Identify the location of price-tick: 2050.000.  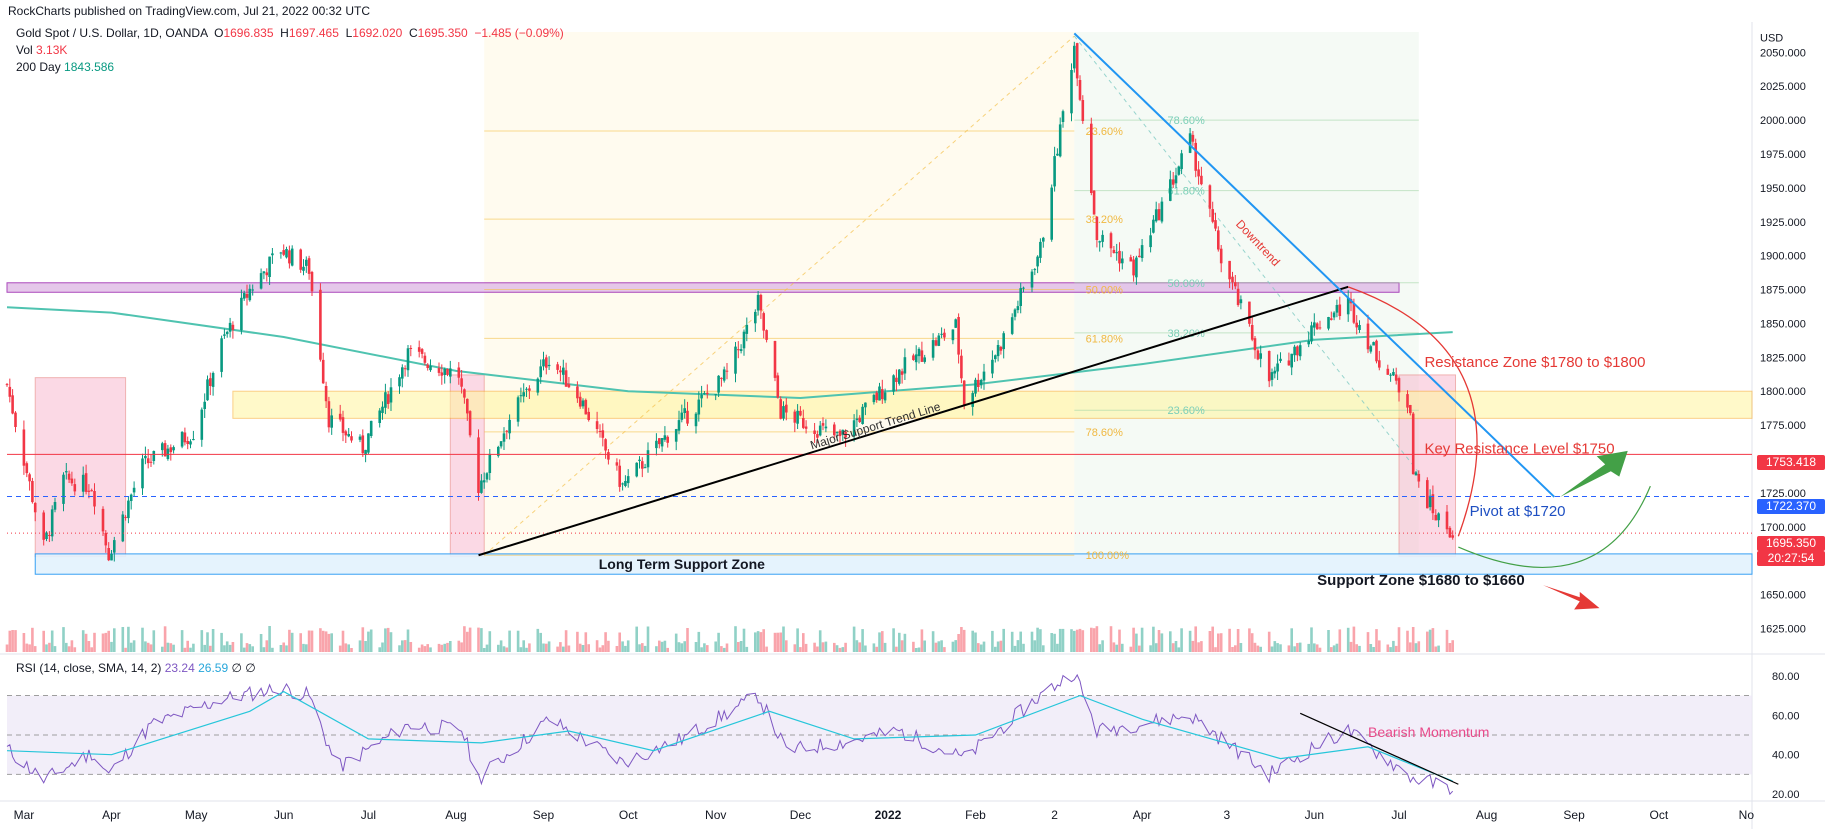
(1783, 53).